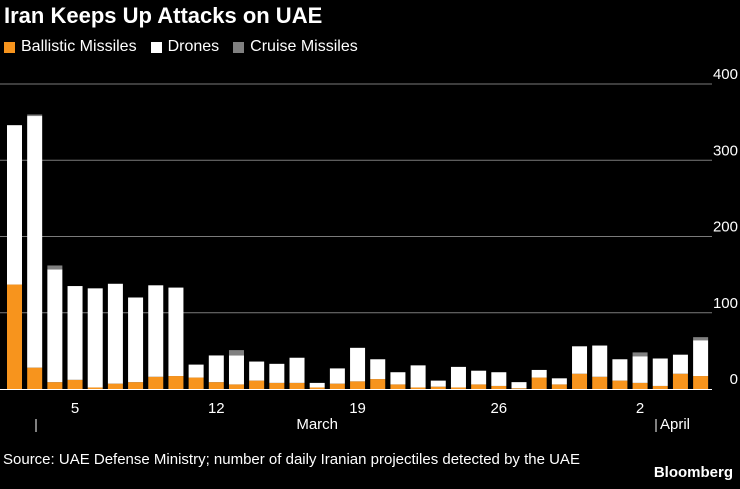 This screenshot has width=740, height=489. What do you see at coordinates (357, 408) in the screenshot?
I see `x-tick-label-19: 19` at bounding box center [357, 408].